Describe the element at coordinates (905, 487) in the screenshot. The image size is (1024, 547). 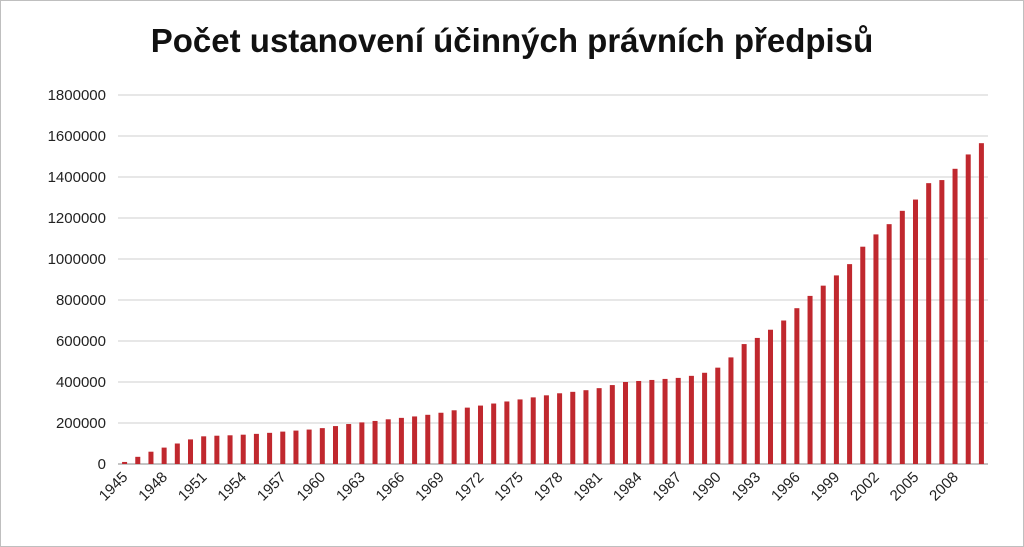
I see `x-tick-label: 2005` at that location.